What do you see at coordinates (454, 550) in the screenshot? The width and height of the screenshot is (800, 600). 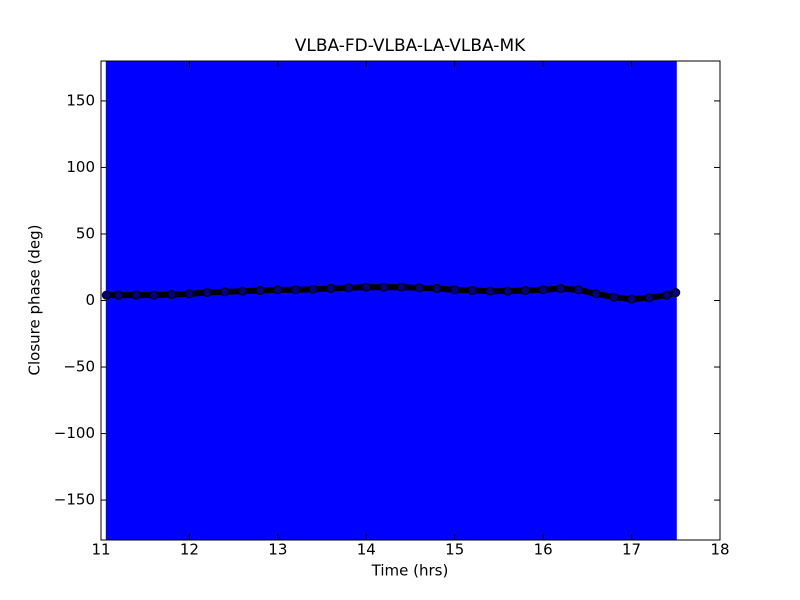 I see `x-tick-label: 15` at bounding box center [454, 550].